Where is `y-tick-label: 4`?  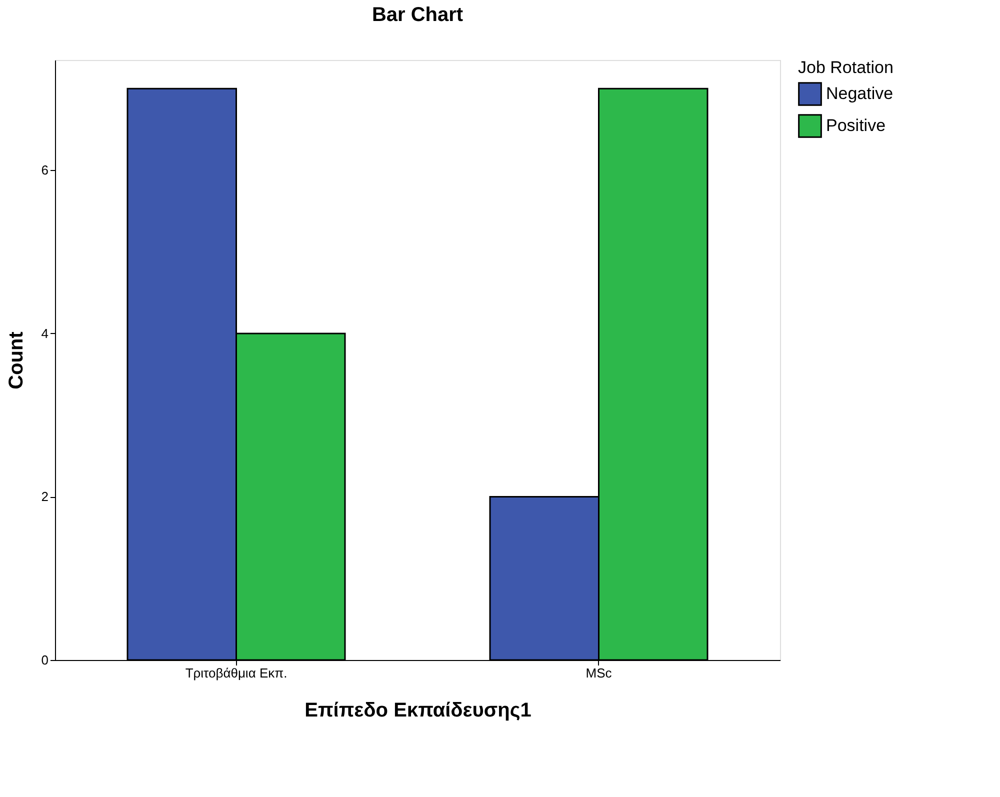 y-tick-label: 4 is located at coordinates (44, 333).